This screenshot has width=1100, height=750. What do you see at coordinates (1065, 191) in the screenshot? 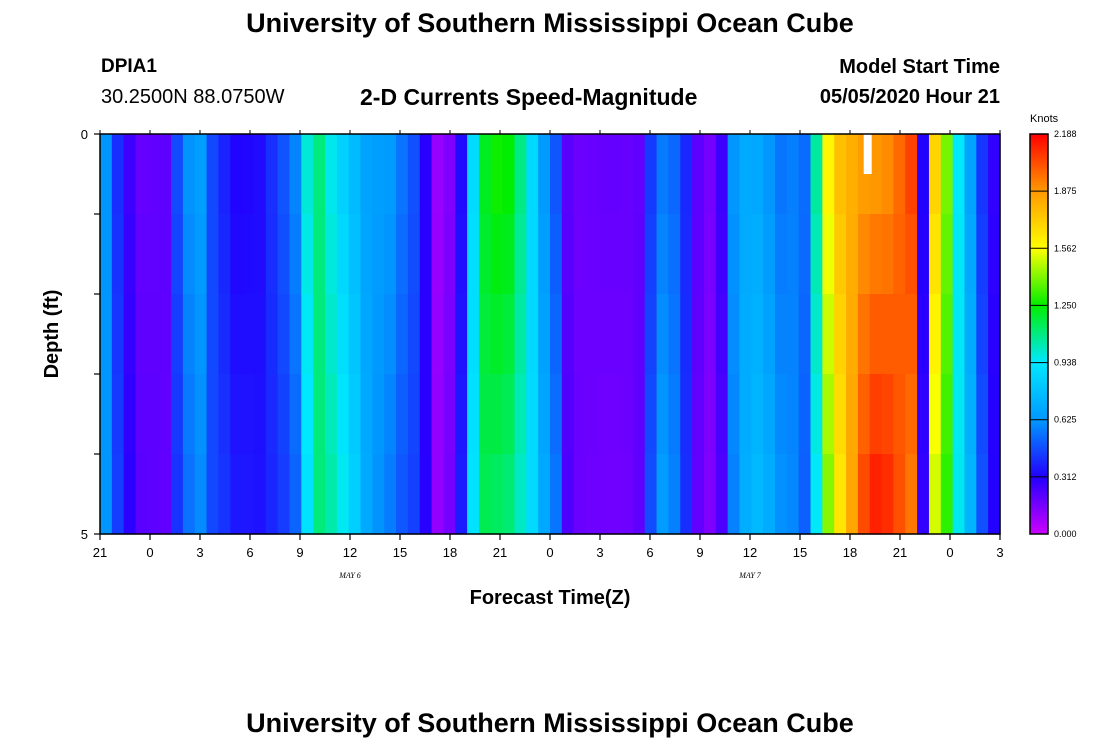
I see `colorbar-tick-label: 1.875` at bounding box center [1065, 191].